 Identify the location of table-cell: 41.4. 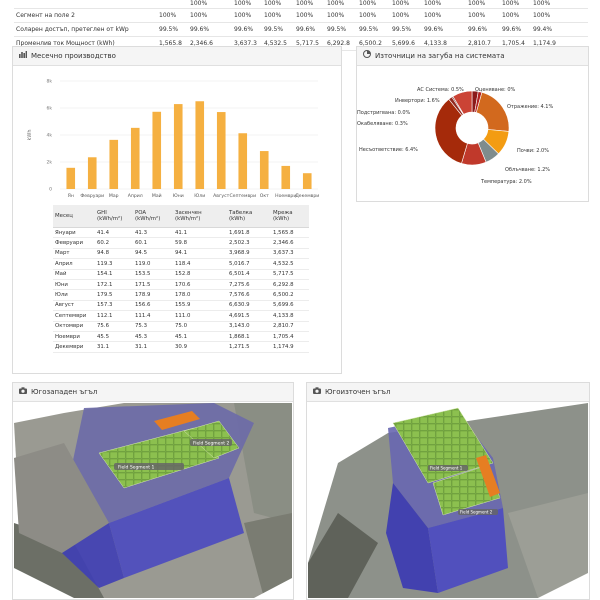
(114, 233).